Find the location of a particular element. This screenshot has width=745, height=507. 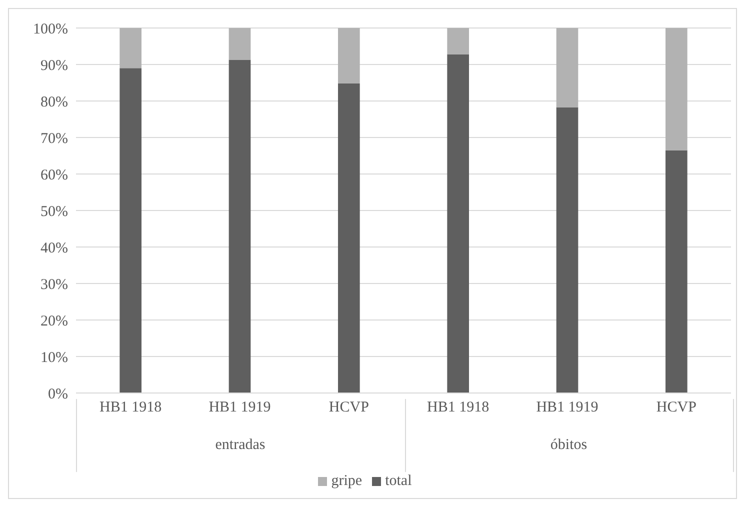

legend-label: gripe is located at coordinates (346, 481).